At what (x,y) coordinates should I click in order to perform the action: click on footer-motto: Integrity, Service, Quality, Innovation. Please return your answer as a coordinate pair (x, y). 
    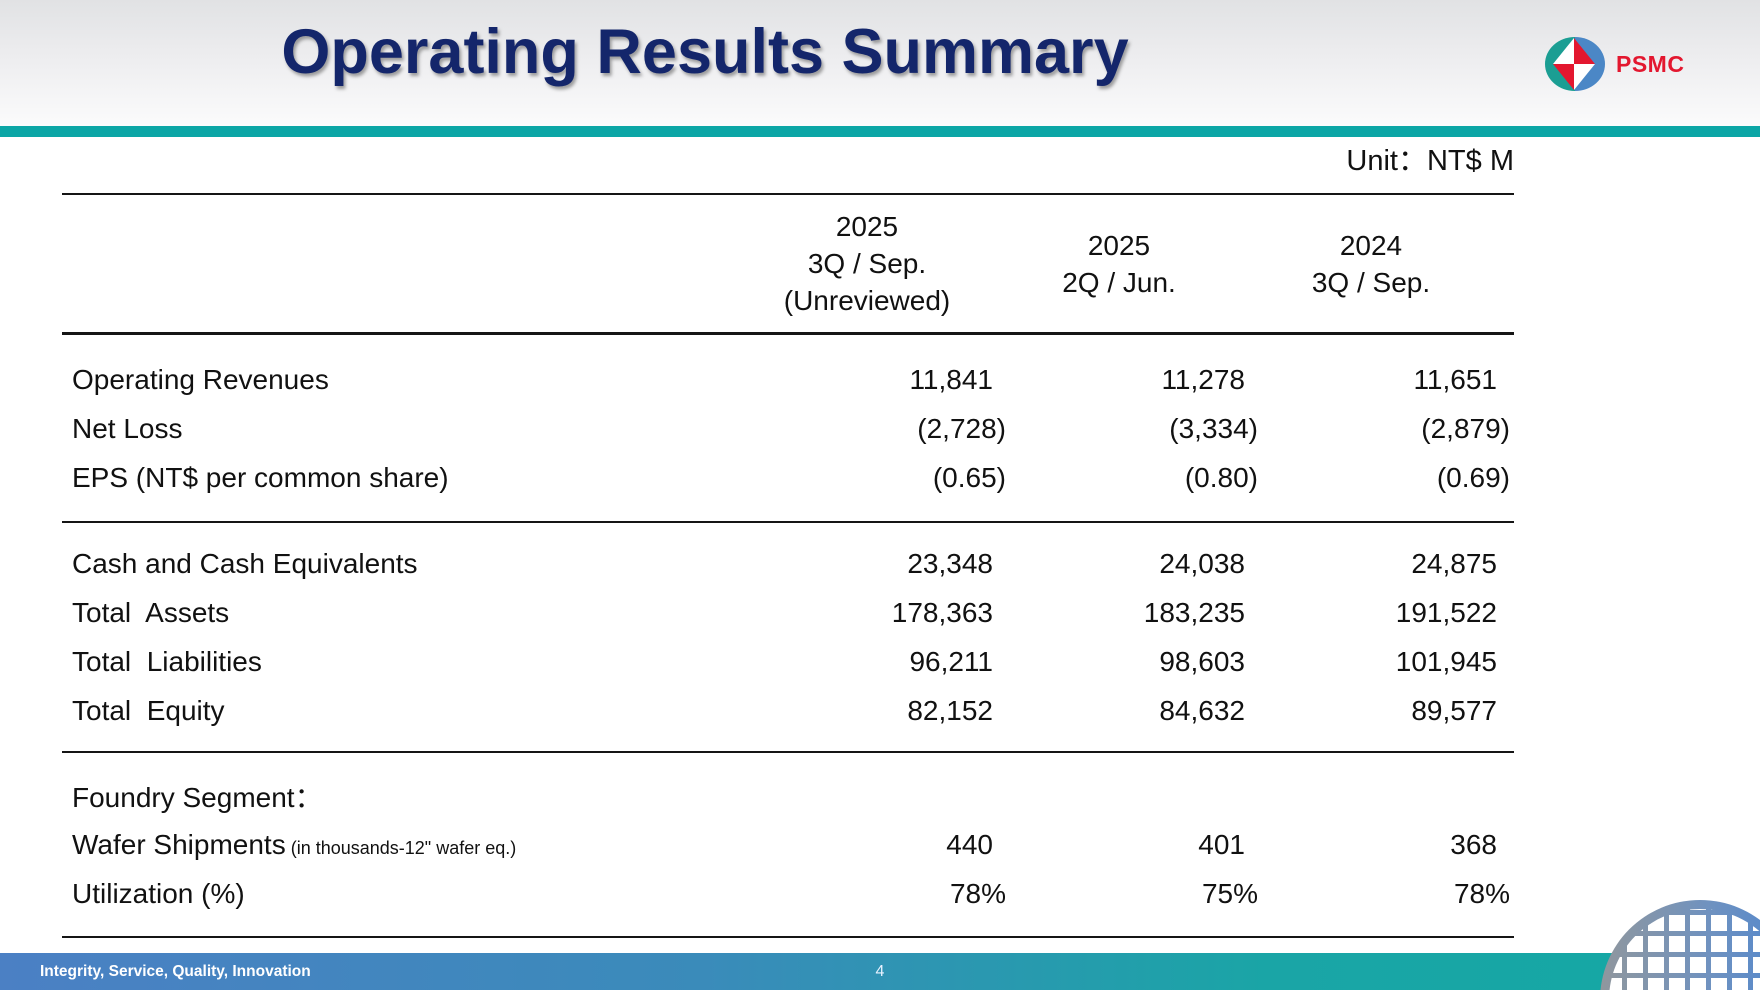
    Looking at the image, I should click on (175, 971).